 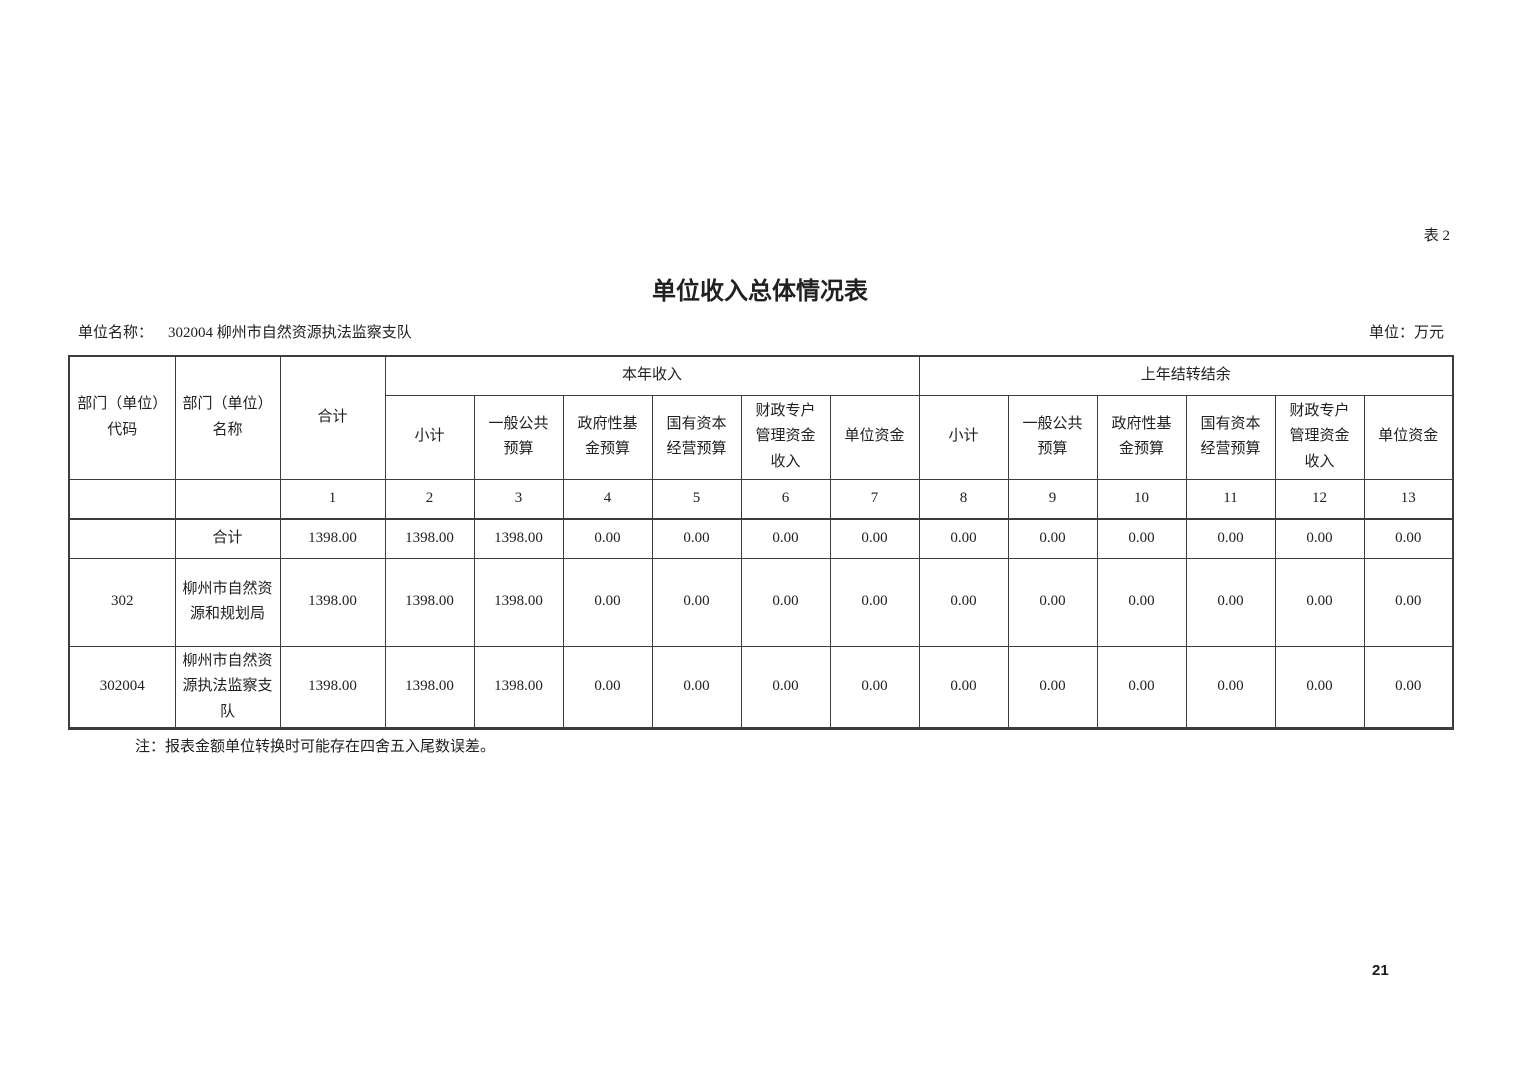 I want to click on header-cy-state-capital-budget: 国有资本经营预算, so click(x=696, y=437).